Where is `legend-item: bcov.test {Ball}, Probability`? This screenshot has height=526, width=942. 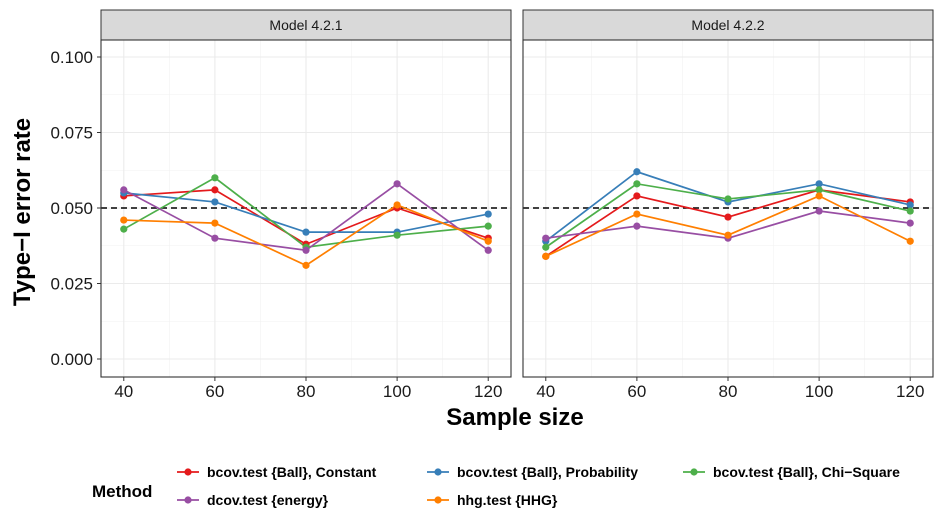 legend-item: bcov.test {Ball}, Probability is located at coordinates (532, 472).